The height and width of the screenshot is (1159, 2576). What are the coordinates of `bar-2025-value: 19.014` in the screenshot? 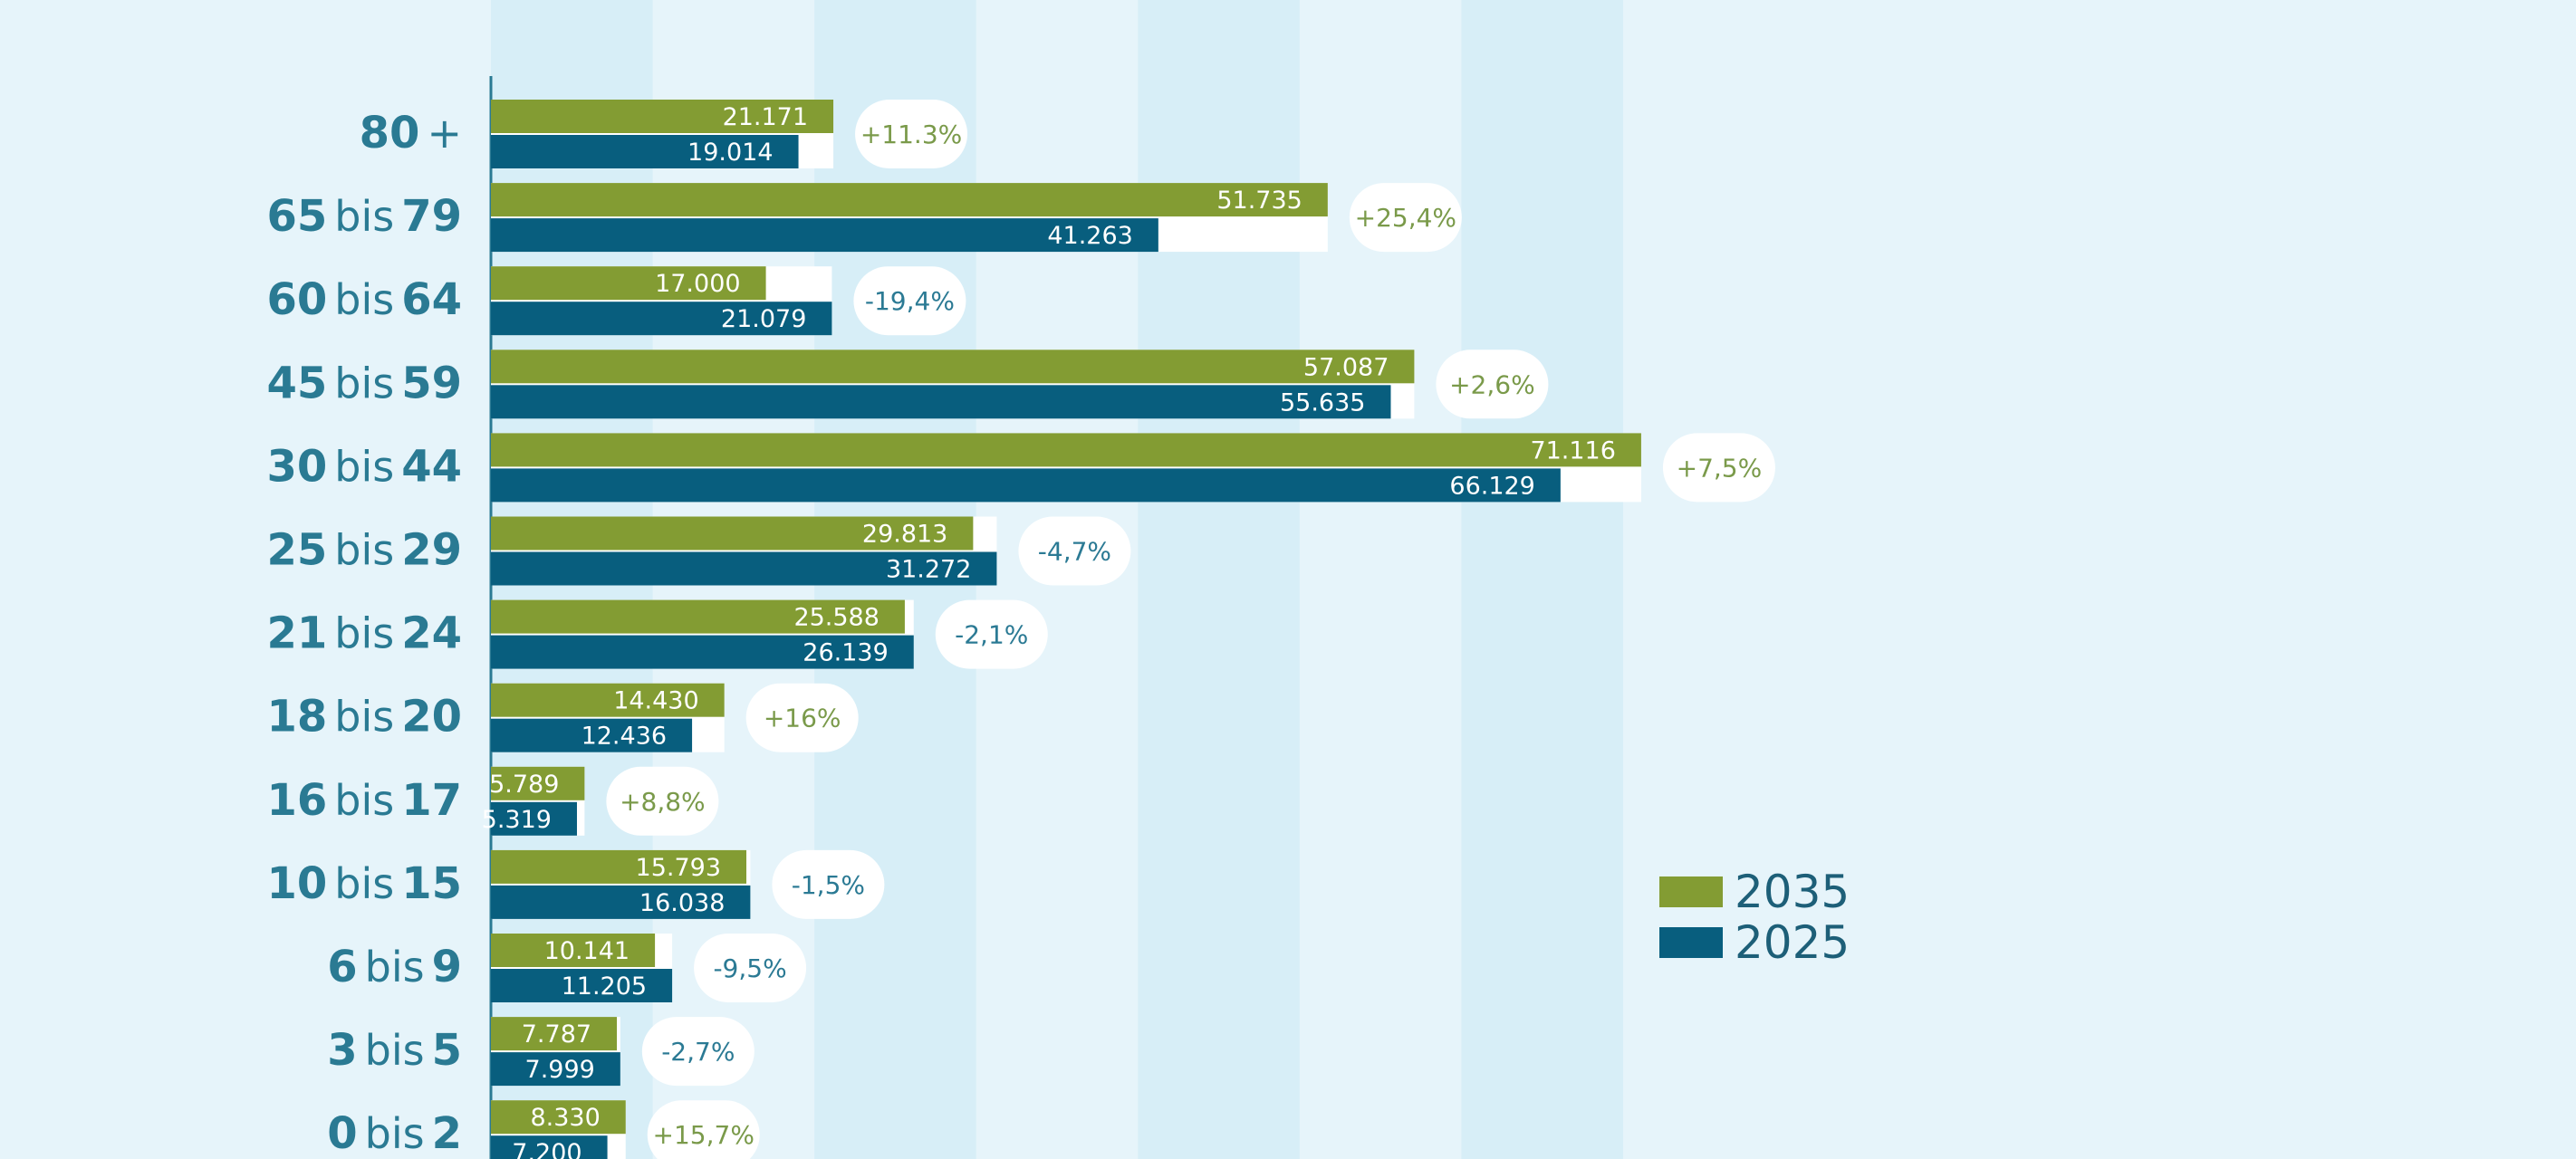 It's located at (730, 153).